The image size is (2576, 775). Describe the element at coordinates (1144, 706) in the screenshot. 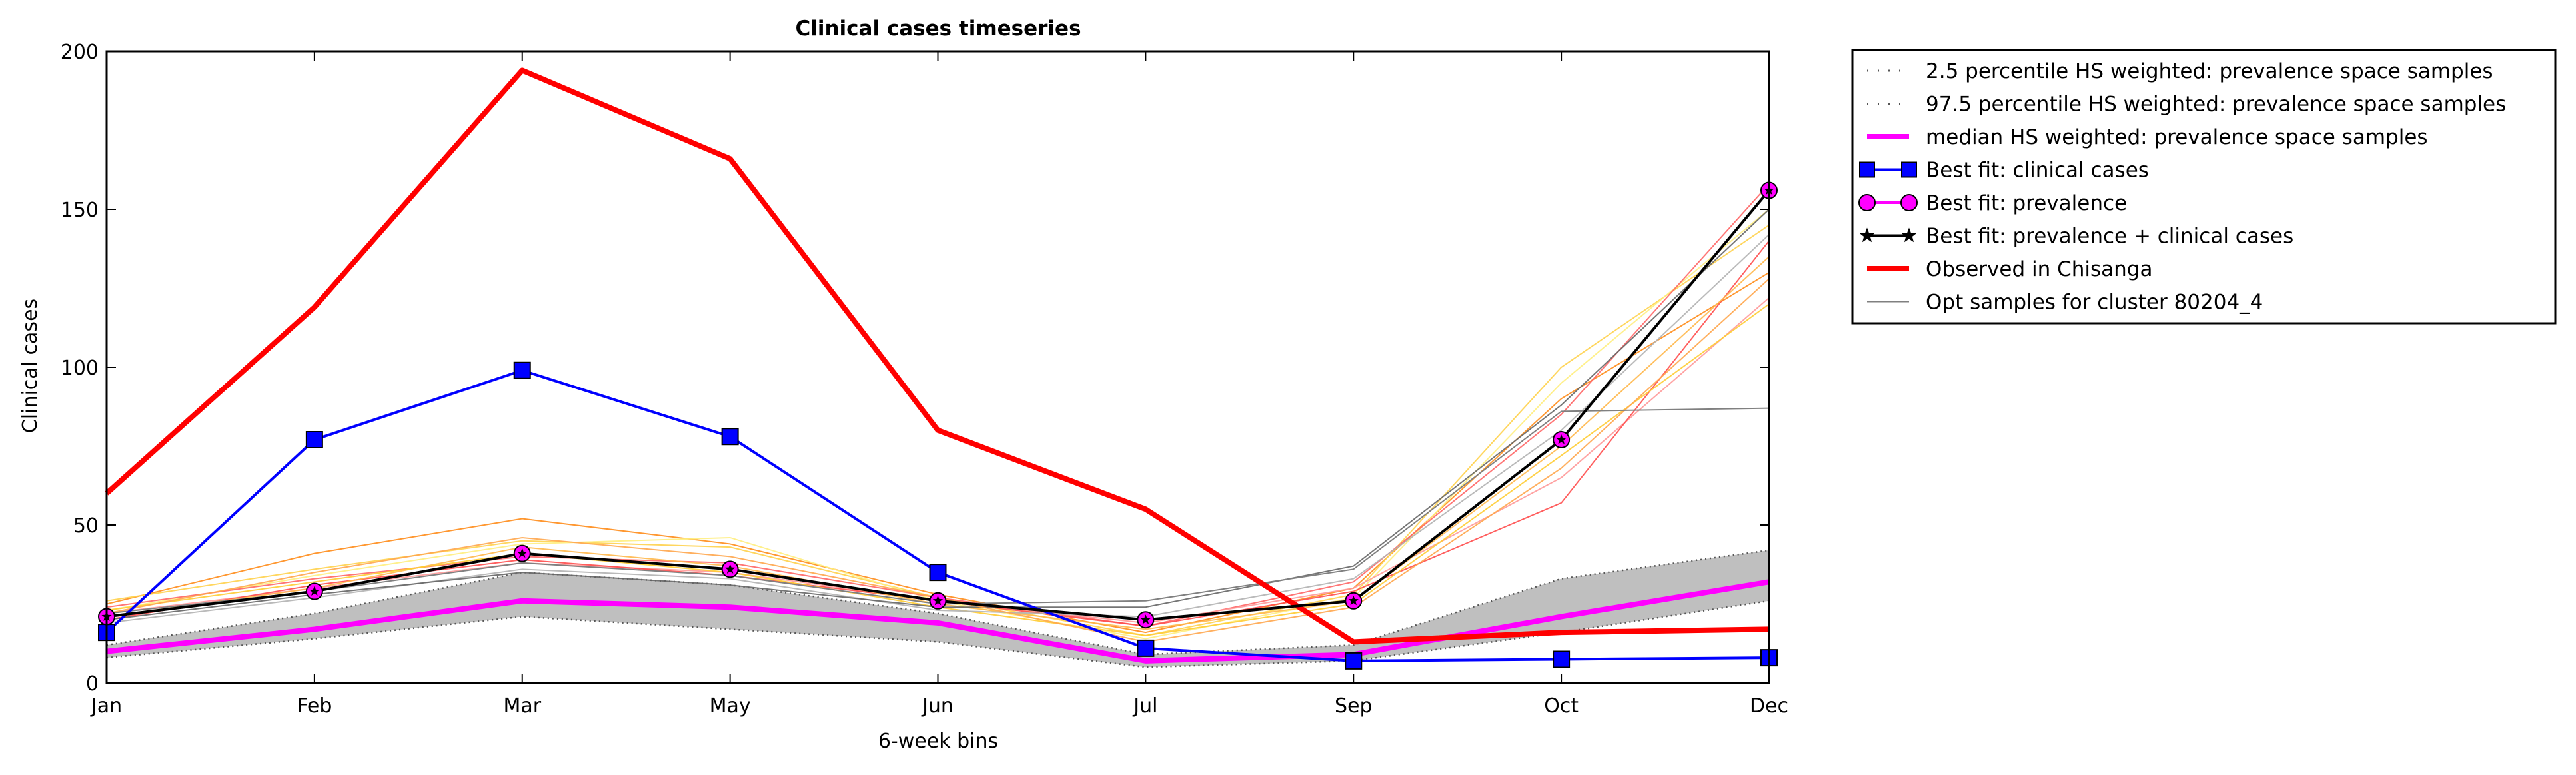

I see `x-tick-label: Jul` at that location.